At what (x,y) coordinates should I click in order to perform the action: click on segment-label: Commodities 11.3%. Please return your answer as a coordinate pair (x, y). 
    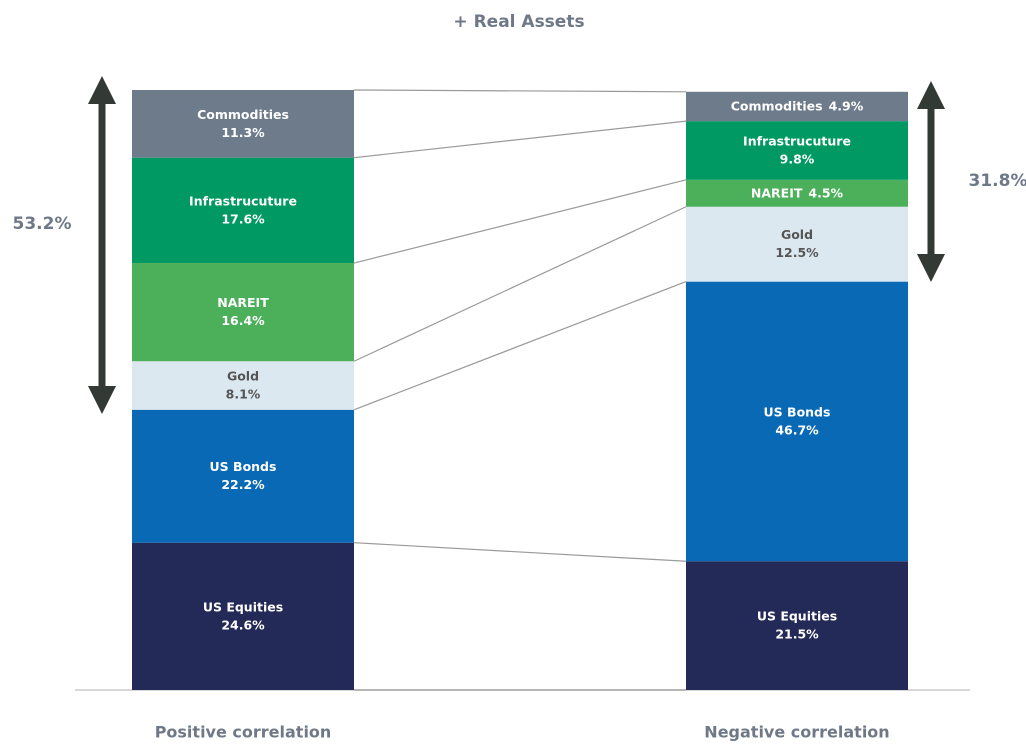
    Looking at the image, I should click on (243, 122).